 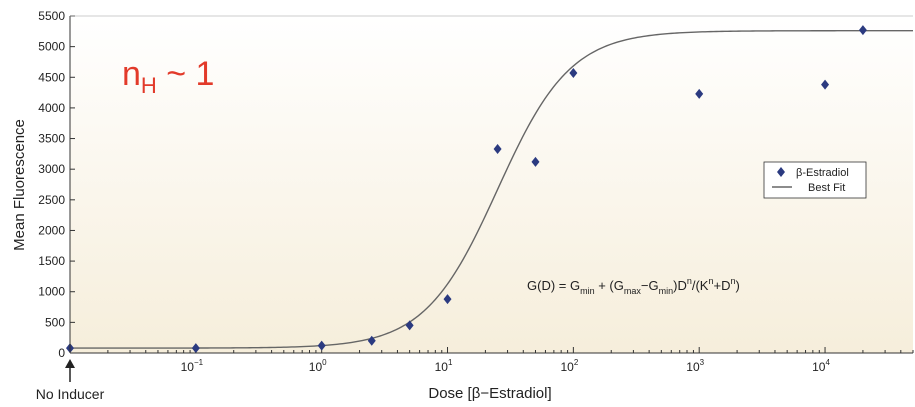 I want to click on formula-part: /(K, so click(x=700, y=285).